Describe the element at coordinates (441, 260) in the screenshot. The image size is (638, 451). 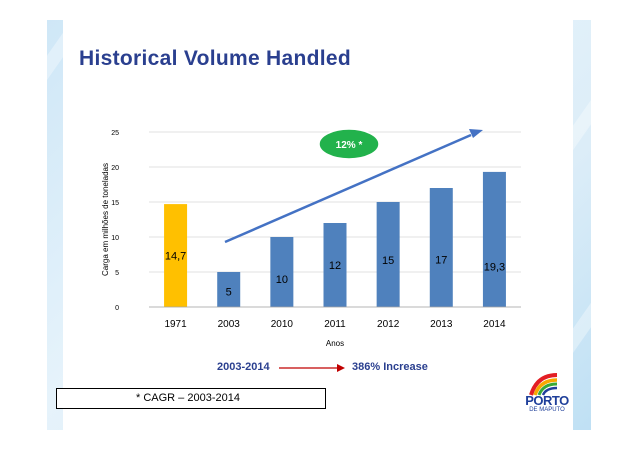
I see `data-label: 17` at that location.